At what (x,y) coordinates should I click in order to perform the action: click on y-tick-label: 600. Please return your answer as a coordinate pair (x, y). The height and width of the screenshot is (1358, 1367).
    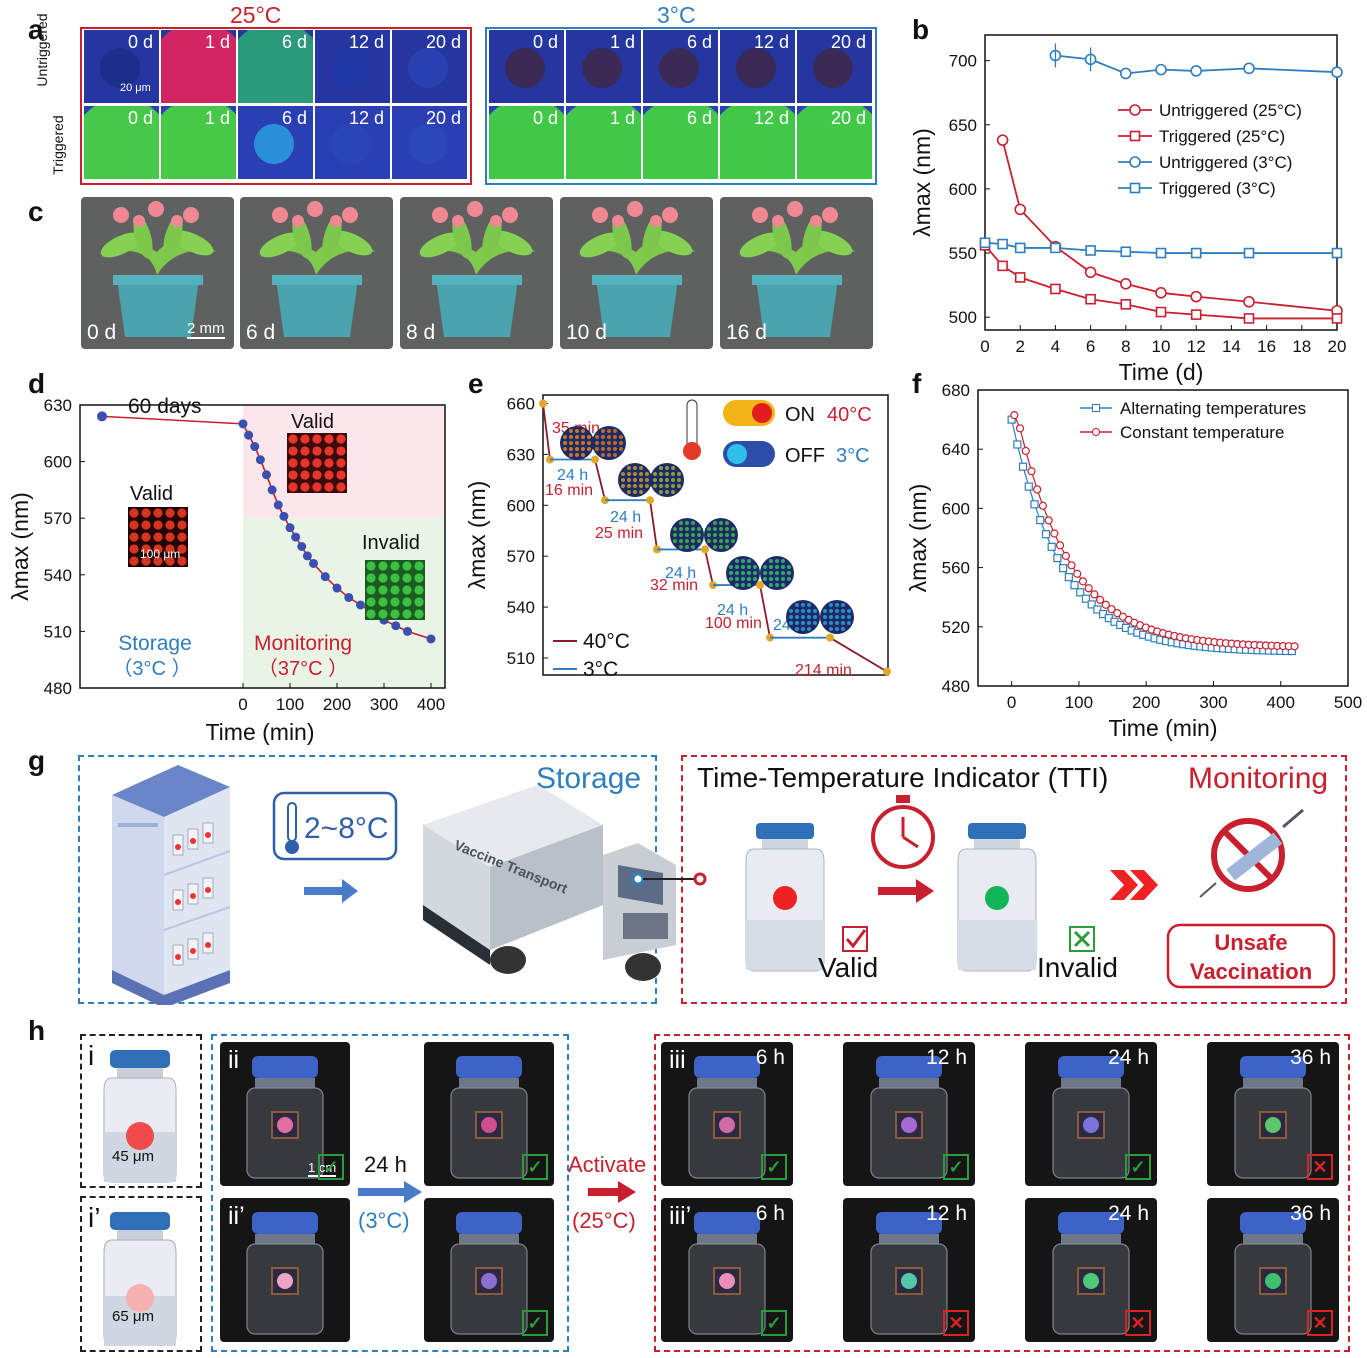
    Looking at the image, I should click on (58, 462).